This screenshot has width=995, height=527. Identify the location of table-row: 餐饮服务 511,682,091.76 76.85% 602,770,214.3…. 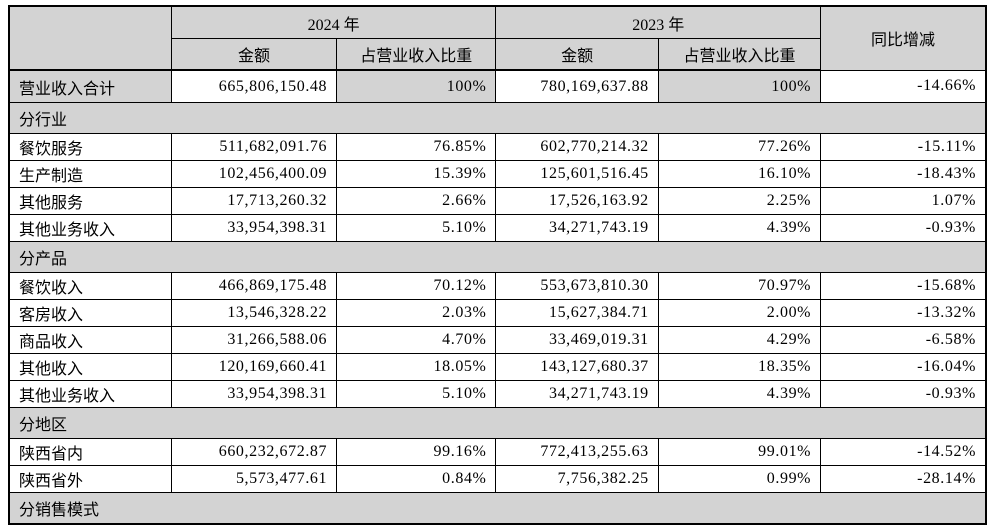
(497, 147).